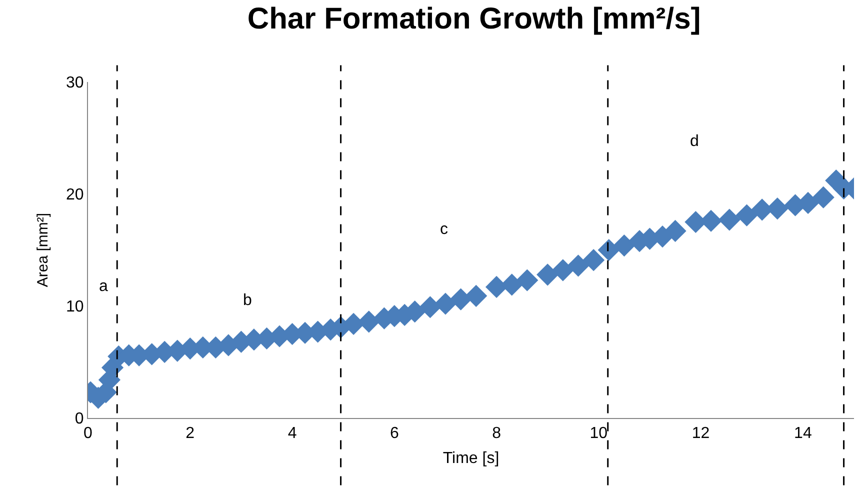 Image resolution: width=862 pixels, height=504 pixels. Describe the element at coordinates (701, 433) in the screenshot. I see `x-tick-label: 12` at that location.